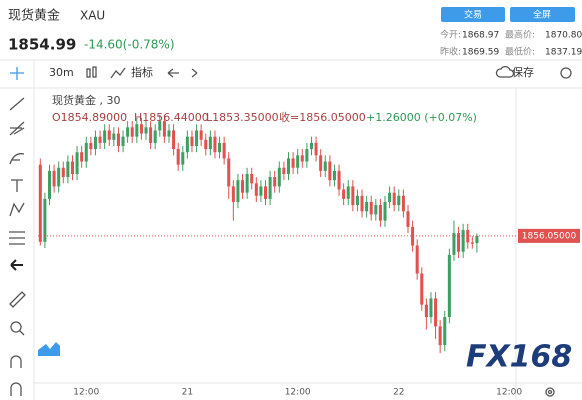 Image resolution: width=582 pixels, height=400 pixels. I want to click on symbol: XAU, so click(92, 16).